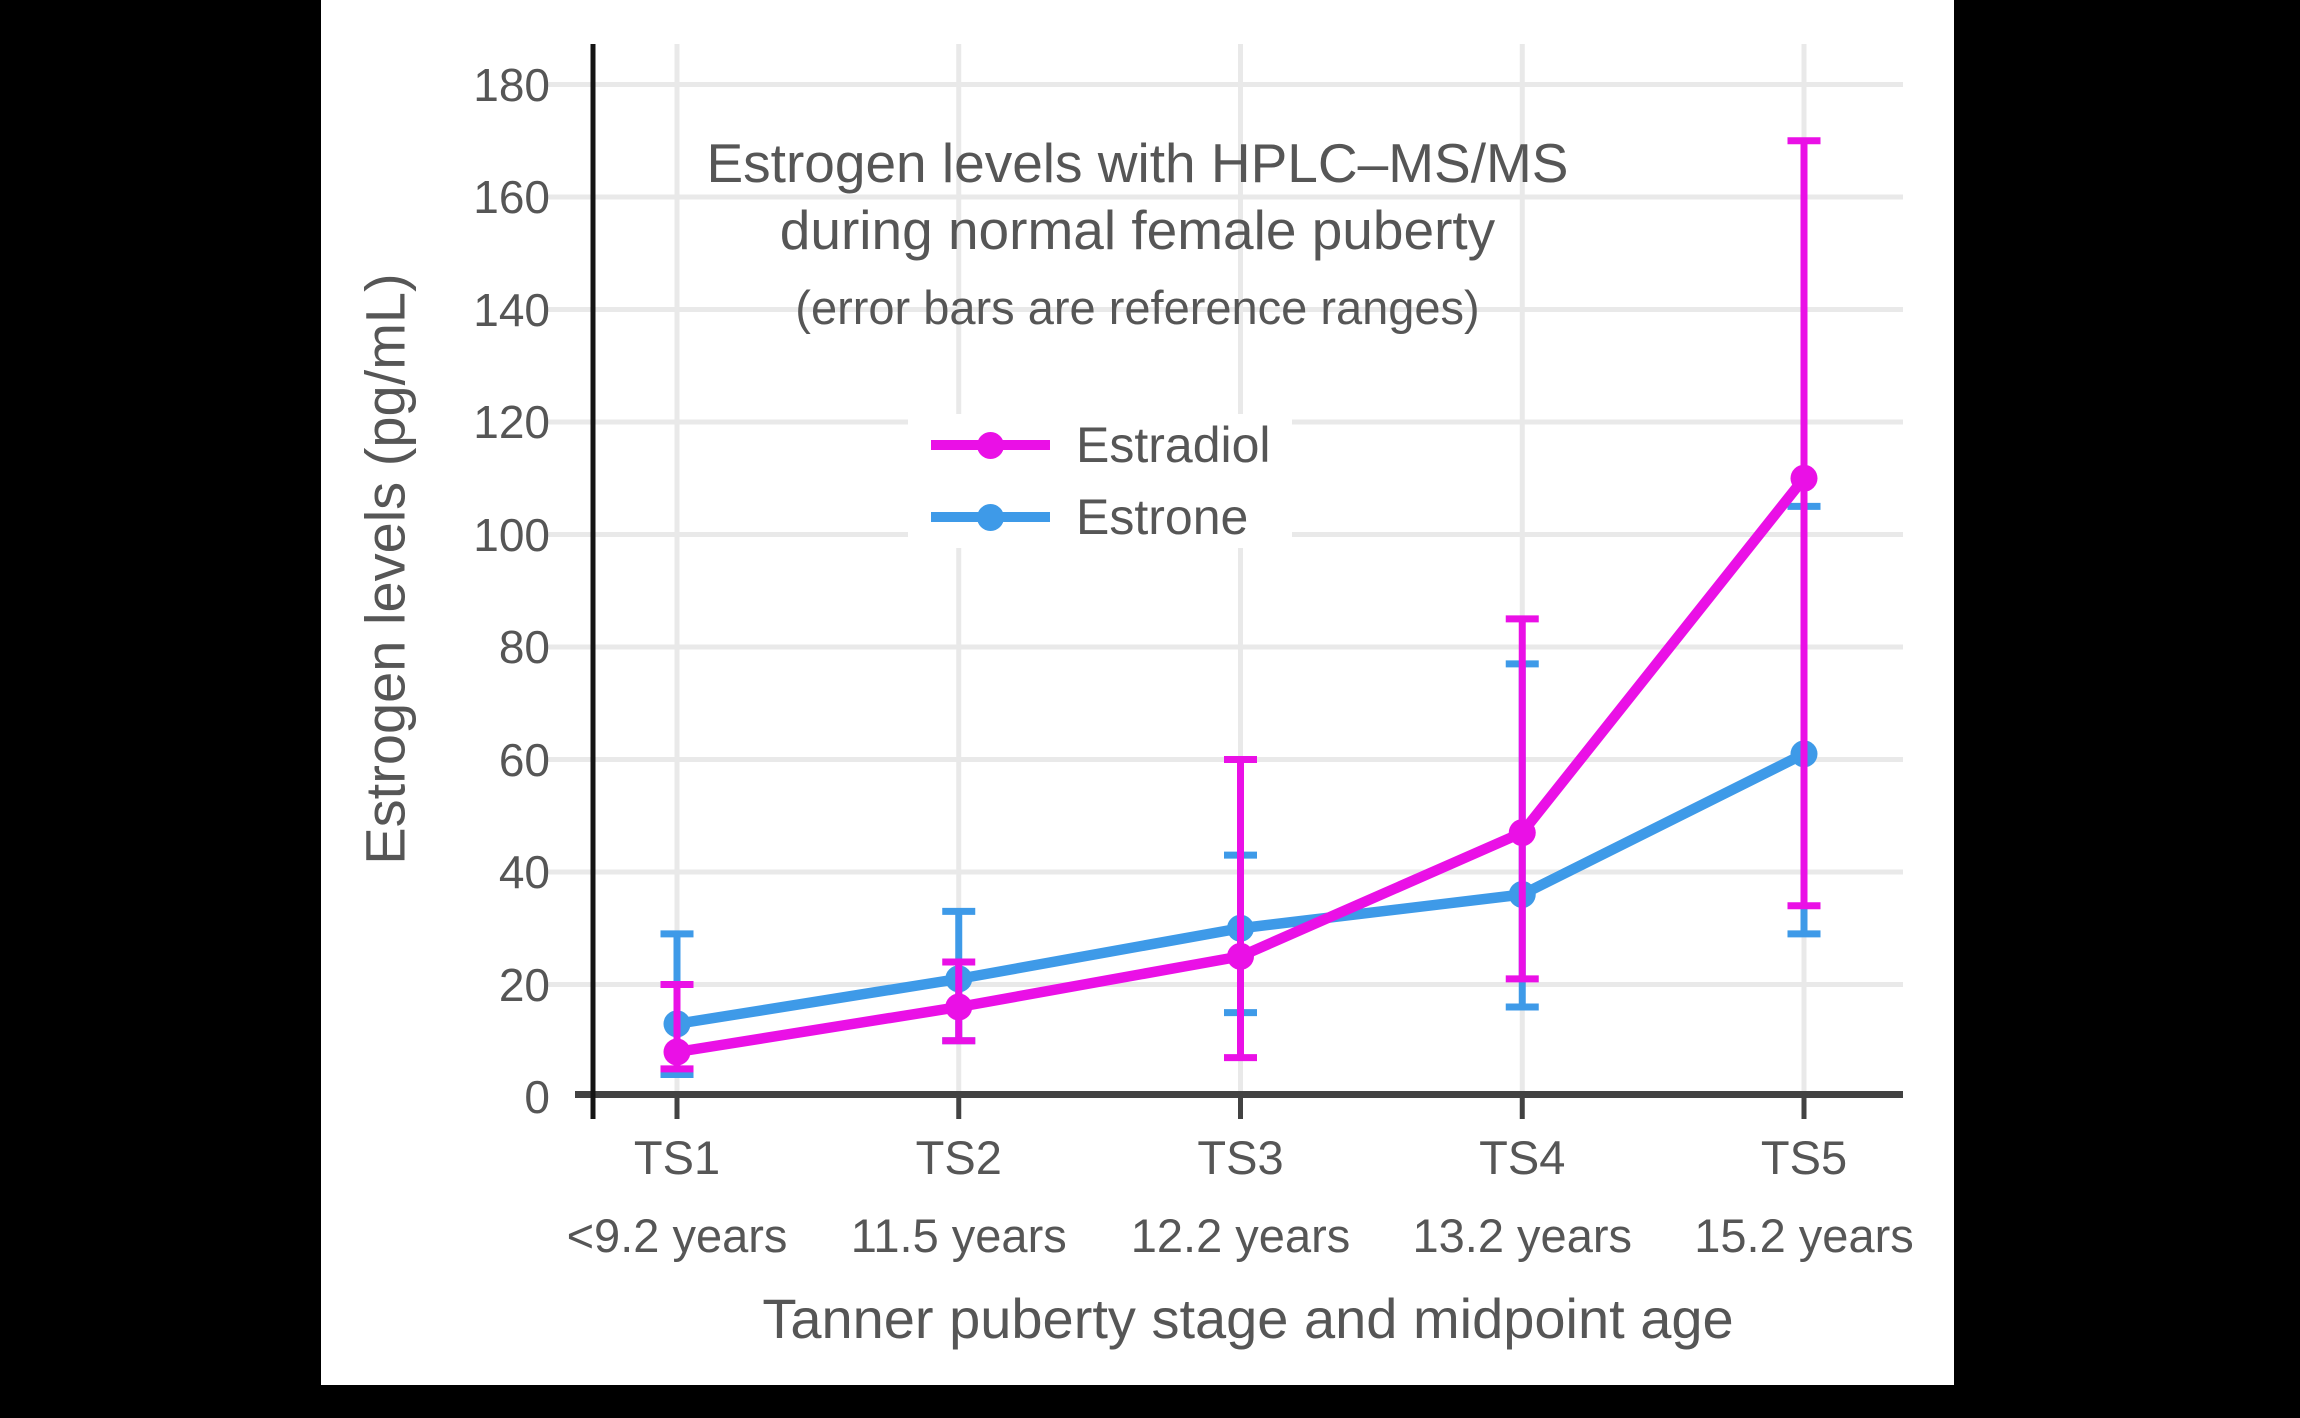 This screenshot has height=1418, width=2300. Describe the element at coordinates (1522, 833) in the screenshot. I see `marker-estradiol-ts4` at that location.